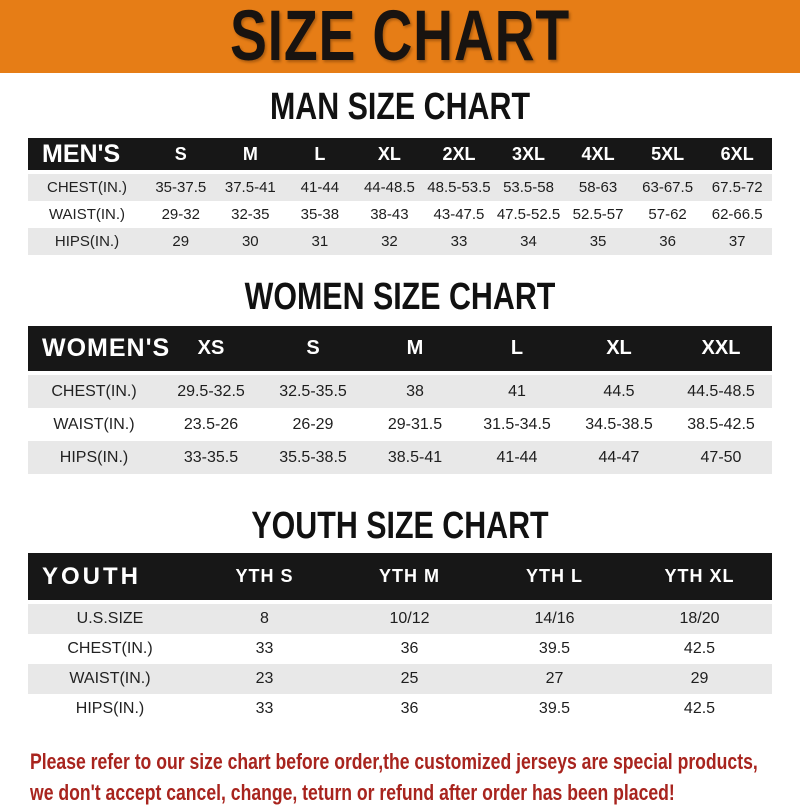  What do you see at coordinates (737, 156) in the screenshot?
I see `size-header-cell: 6XL` at bounding box center [737, 156].